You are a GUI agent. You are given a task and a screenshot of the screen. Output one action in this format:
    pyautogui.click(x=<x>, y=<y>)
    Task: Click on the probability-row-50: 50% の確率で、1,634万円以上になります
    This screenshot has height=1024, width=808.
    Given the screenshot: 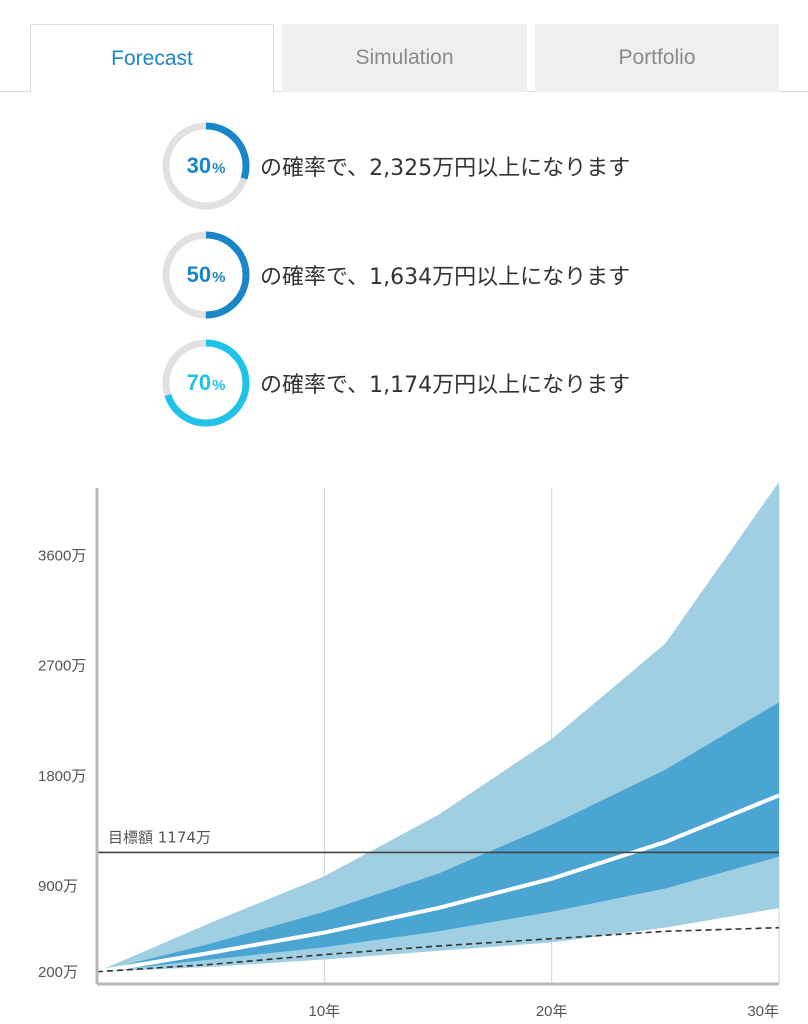 What is the action you would take?
    pyautogui.click(x=460, y=275)
    